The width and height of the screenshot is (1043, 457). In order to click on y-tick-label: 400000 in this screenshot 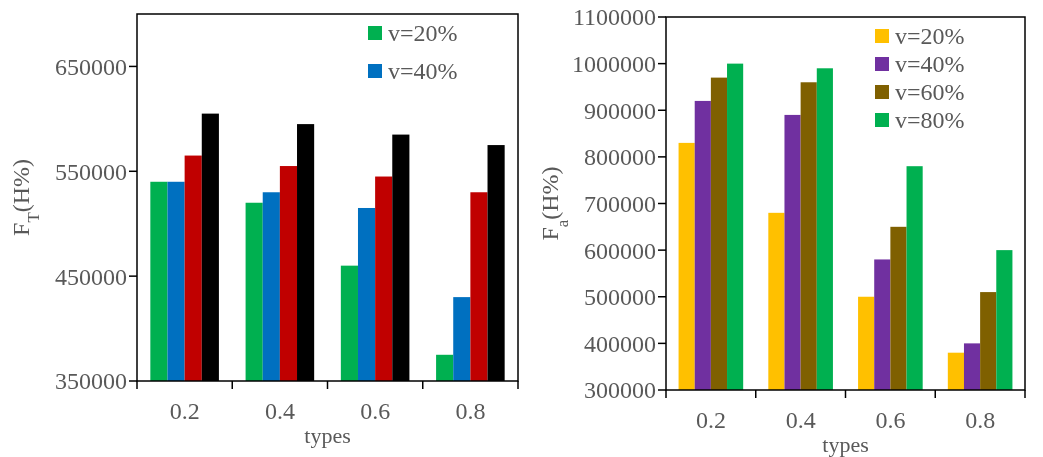, I will do `click(620, 343)`.